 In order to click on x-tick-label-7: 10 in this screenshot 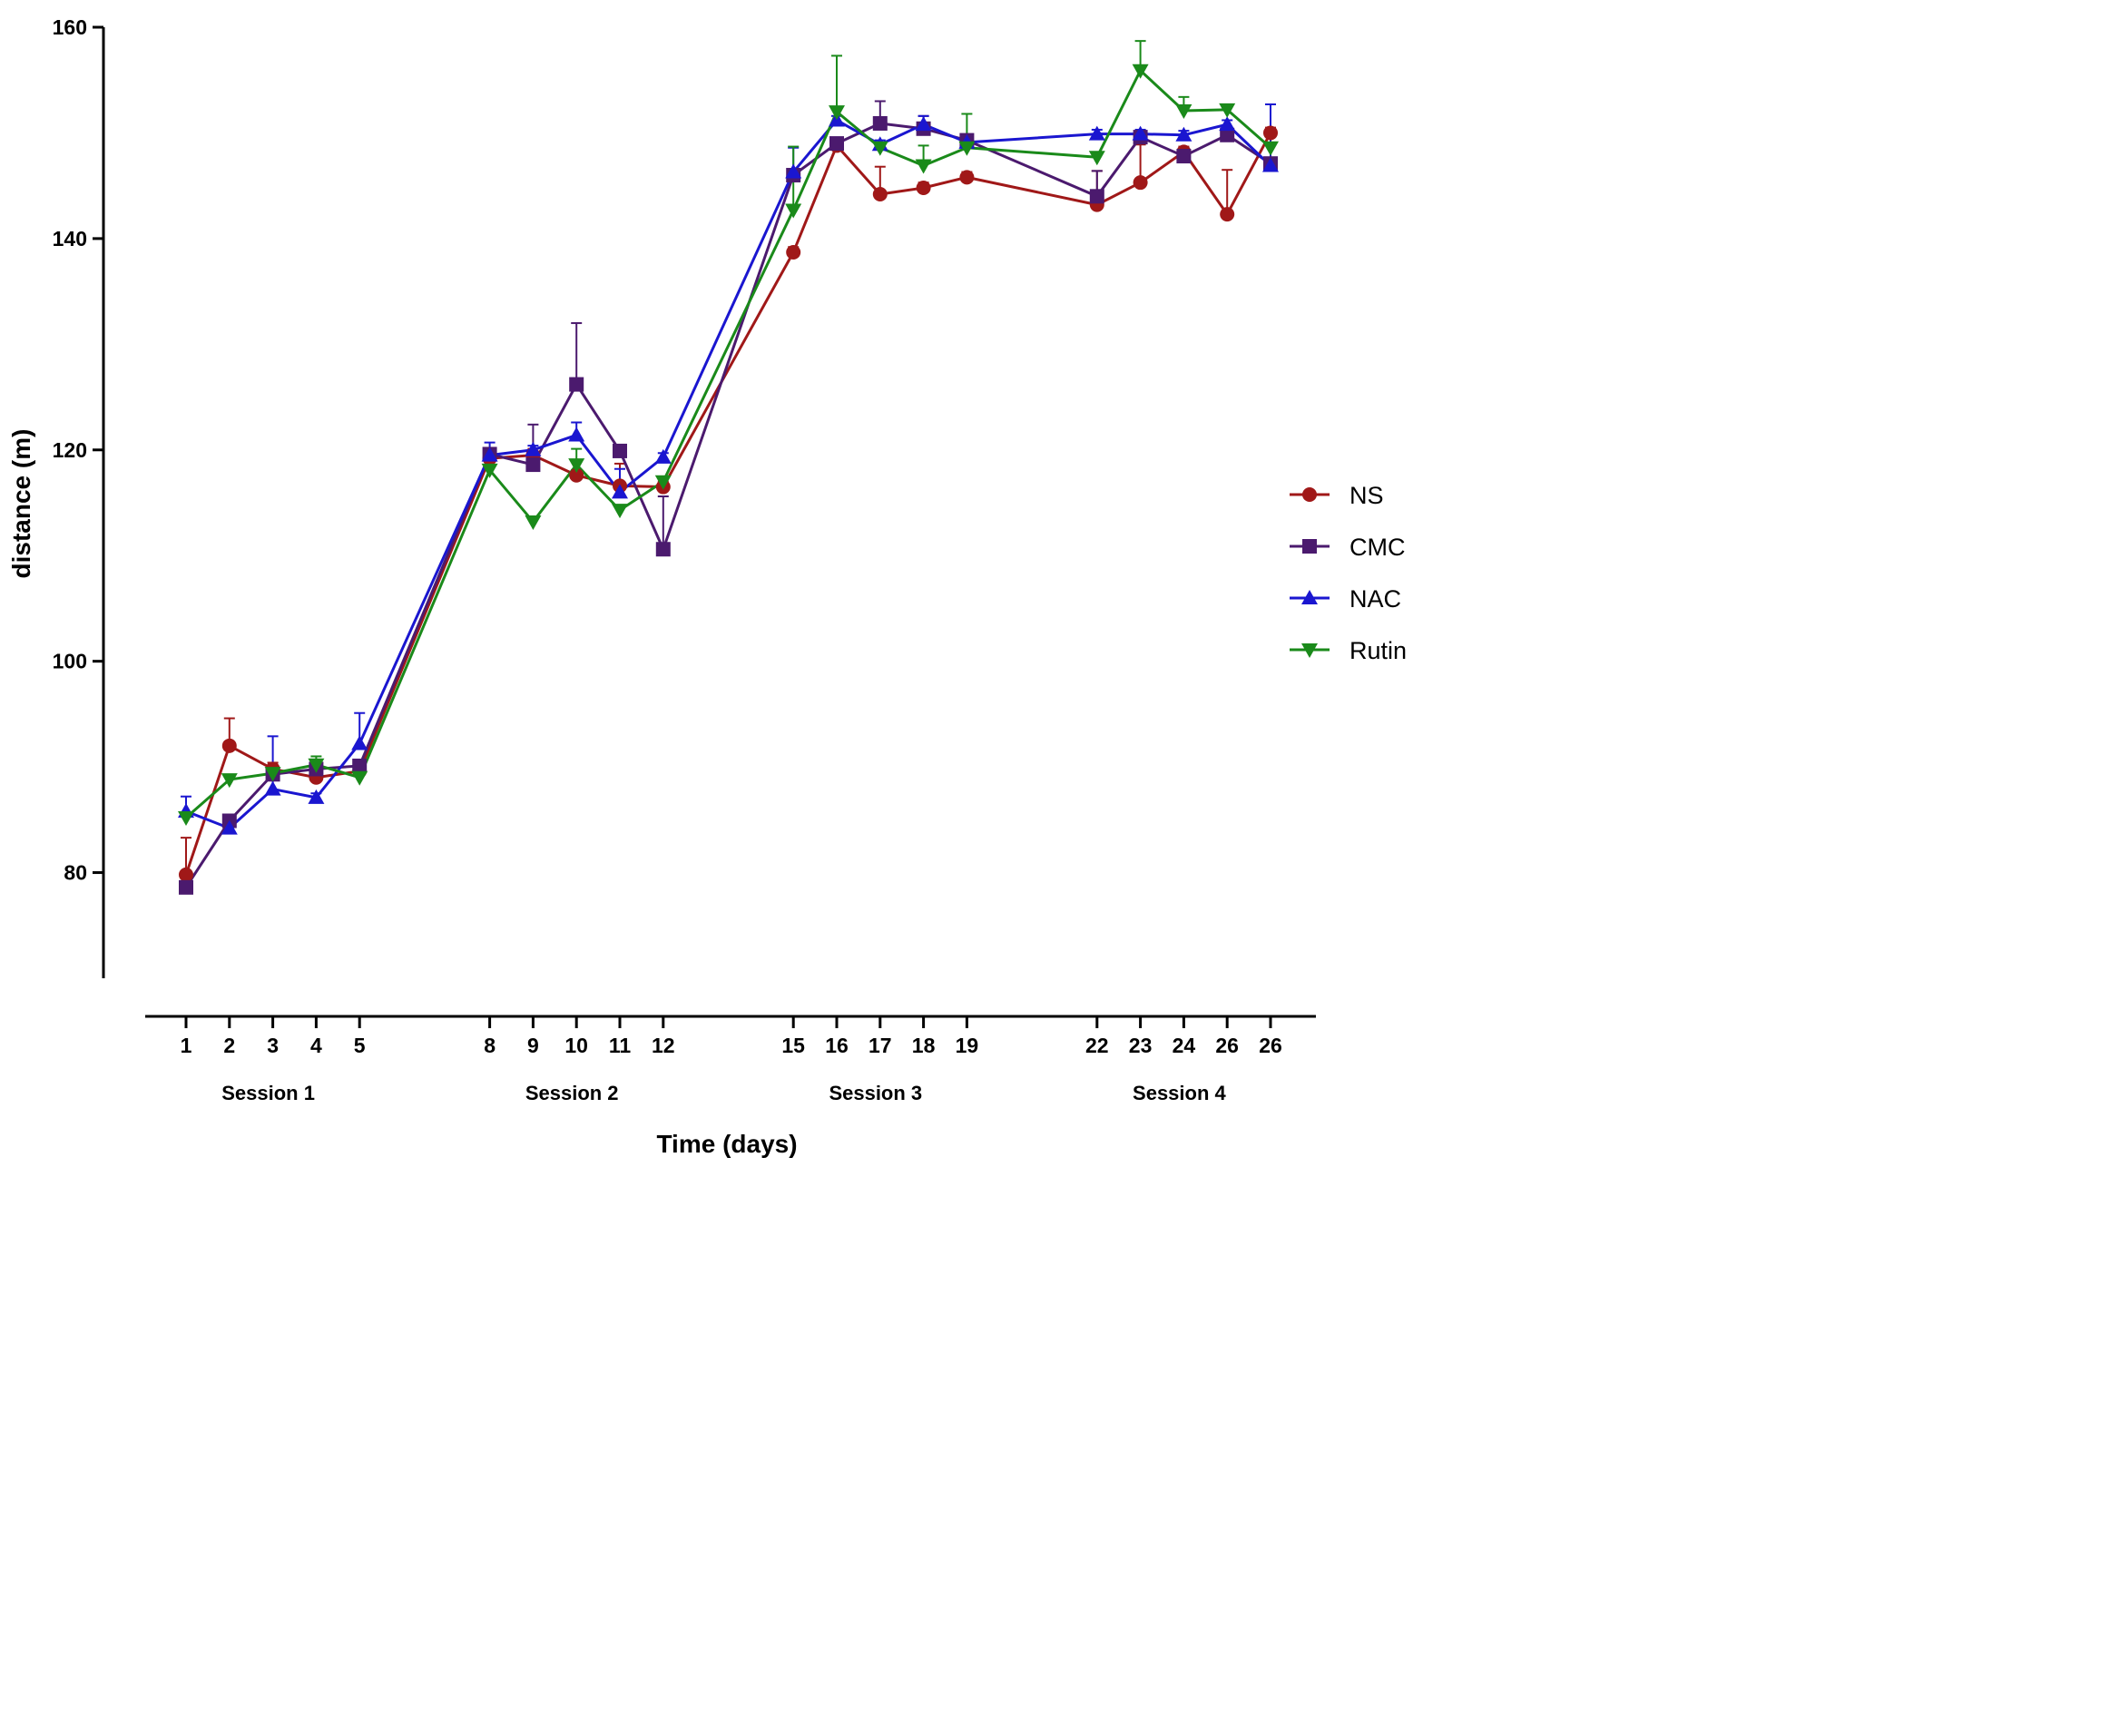, I will do `click(576, 1045)`.